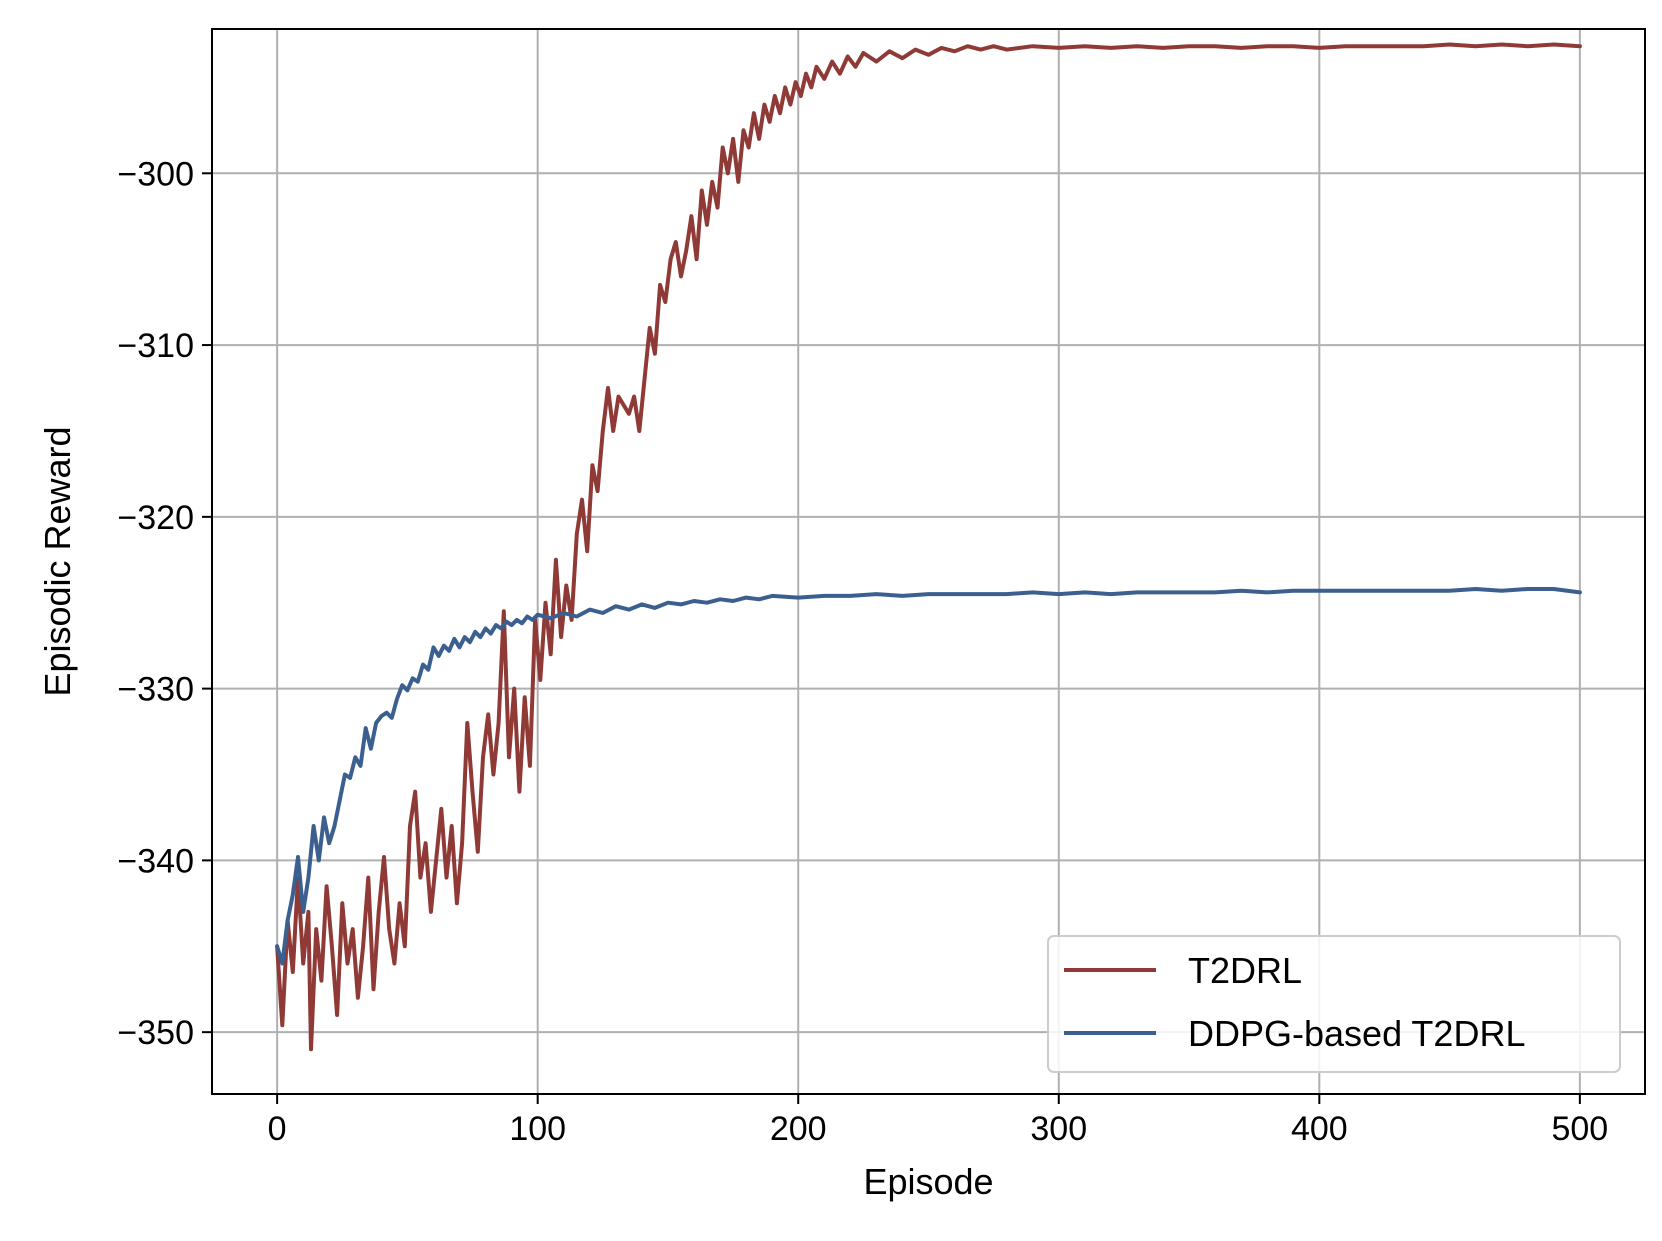  What do you see at coordinates (277, 1129) in the screenshot?
I see `x-tick-label: 0` at bounding box center [277, 1129].